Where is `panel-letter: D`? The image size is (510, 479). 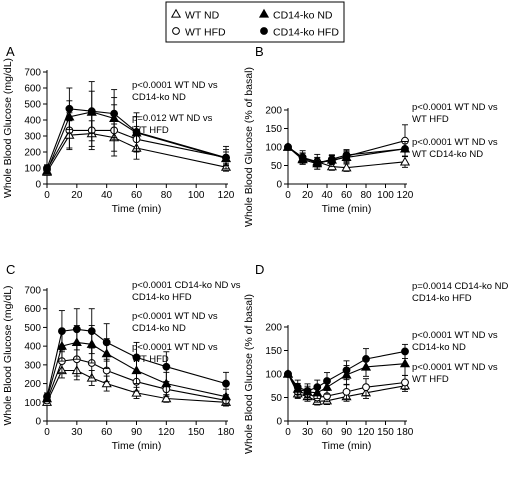
panel-letter: D is located at coordinates (259, 269).